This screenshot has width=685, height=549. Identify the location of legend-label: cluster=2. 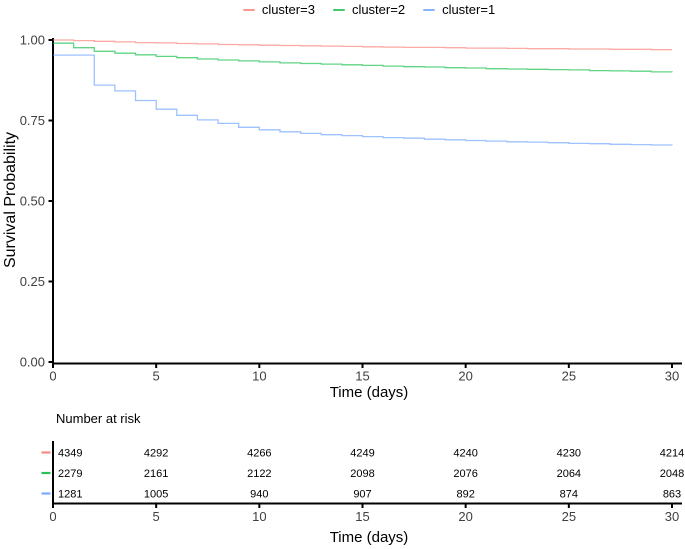
(378, 9).